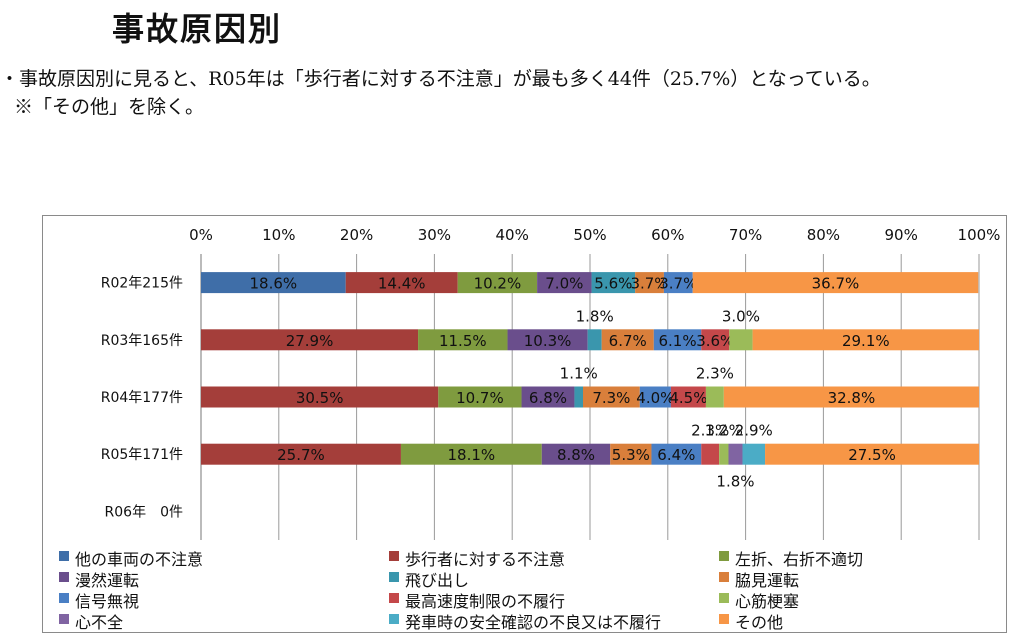 The image size is (1024, 634). What do you see at coordinates (533, 622) in the screenshot?
I see `legend-label: 発車時の安全確認の不良又は不履行` at bounding box center [533, 622].